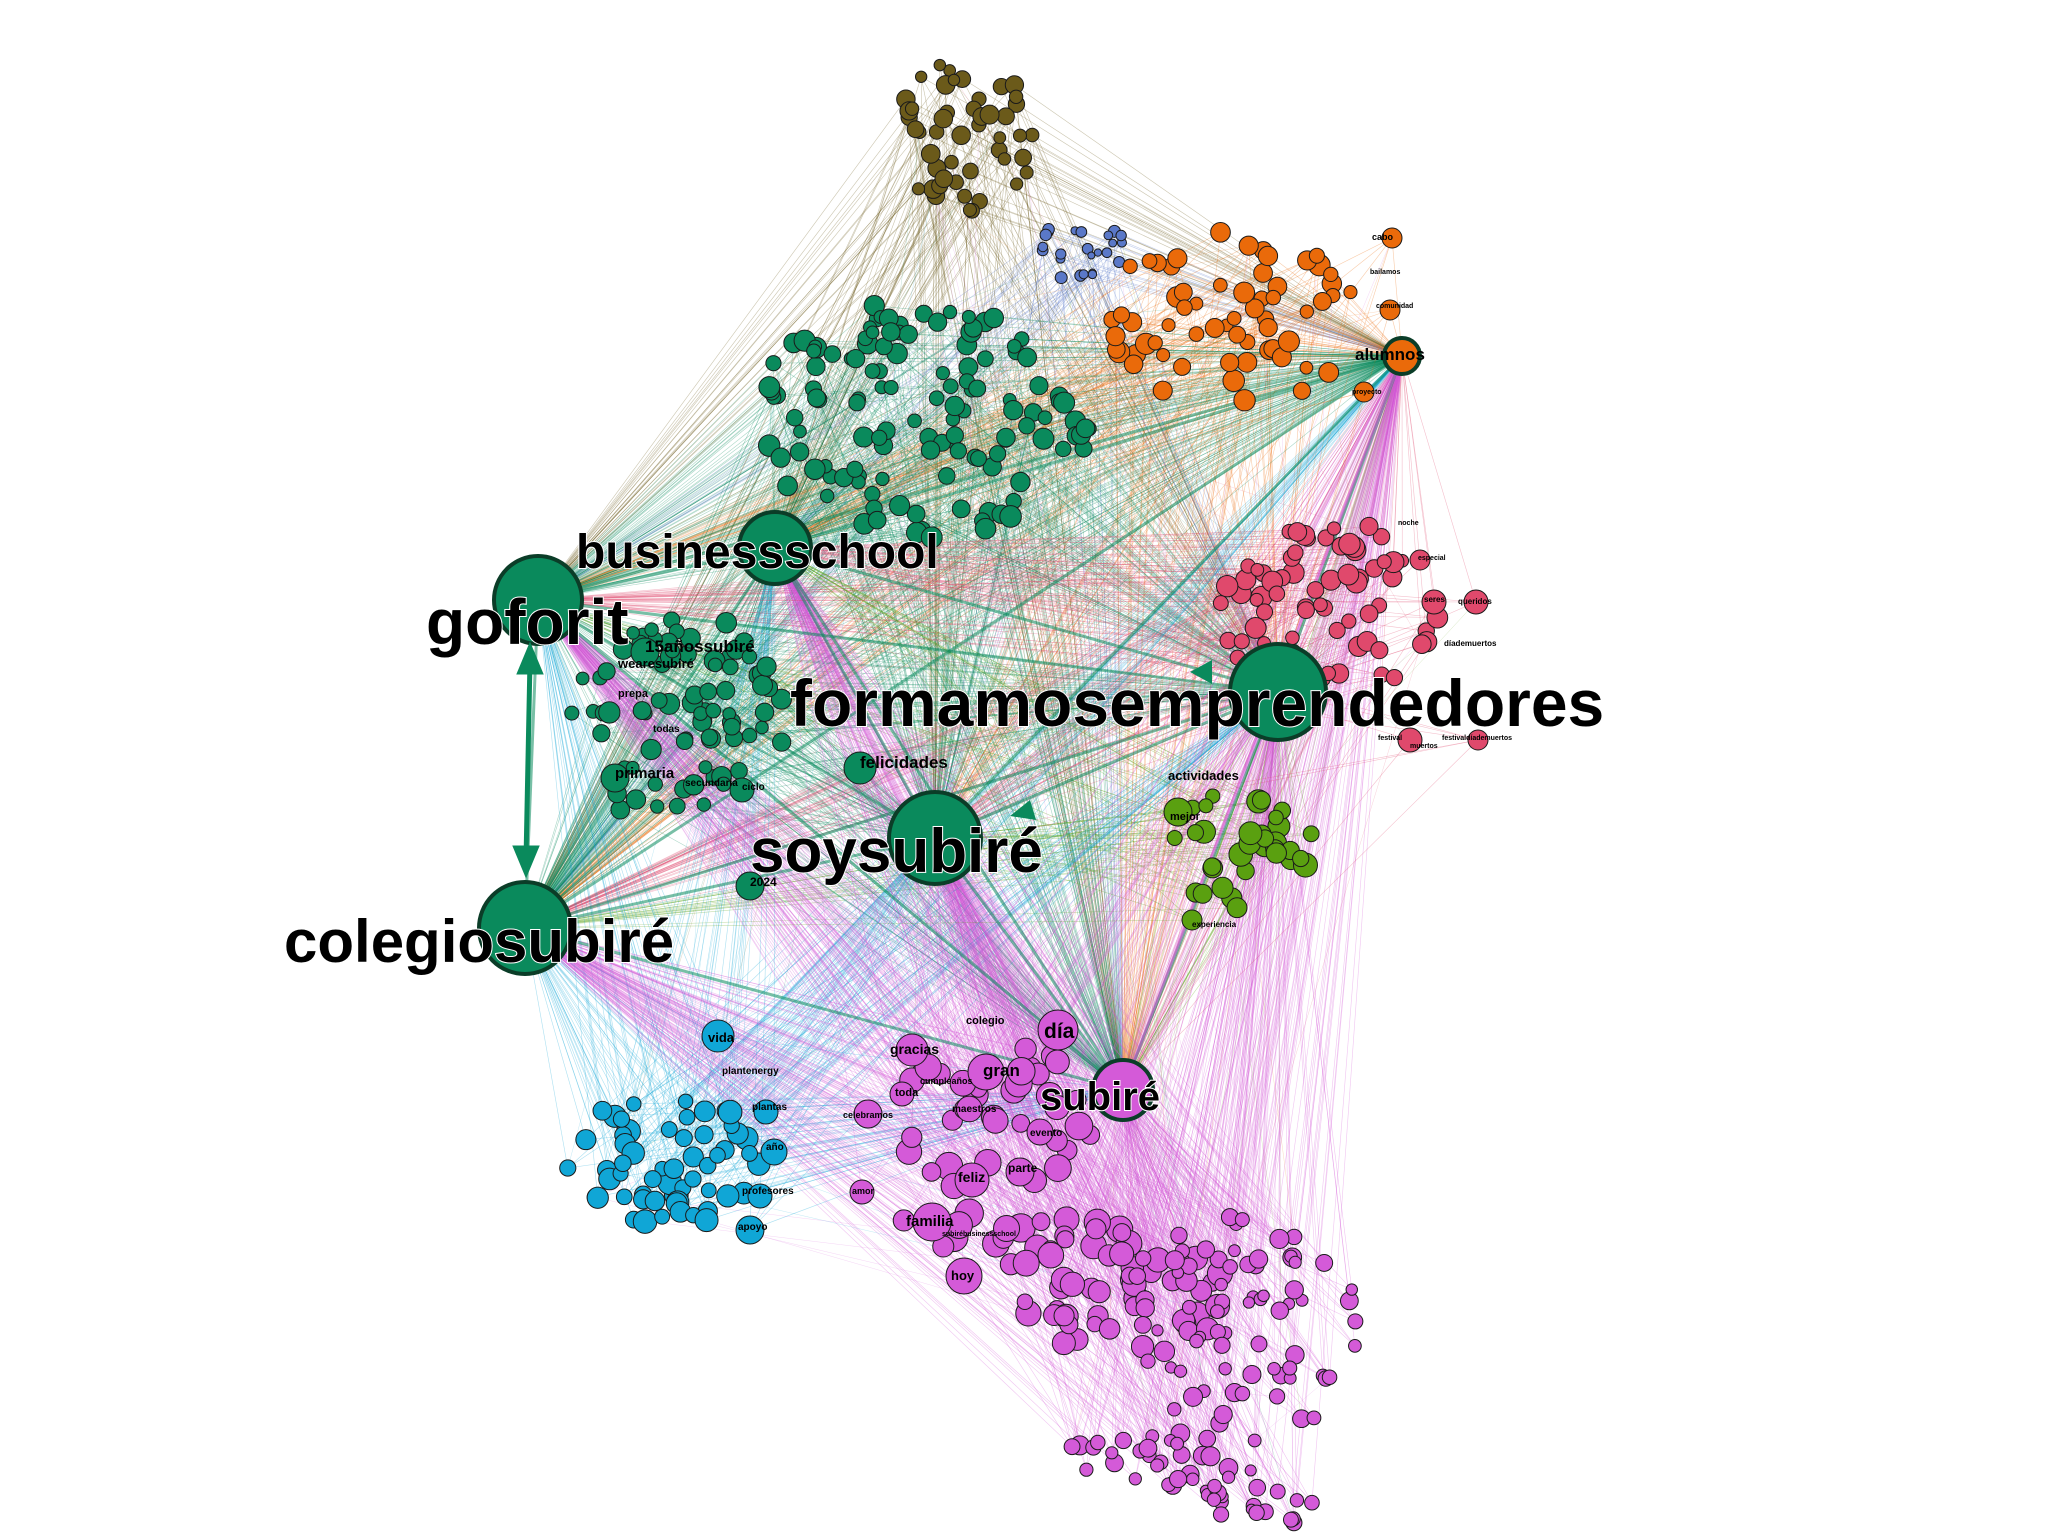  Describe the element at coordinates (971, 1177) in the screenshot. I see `node-label: feliz` at that location.